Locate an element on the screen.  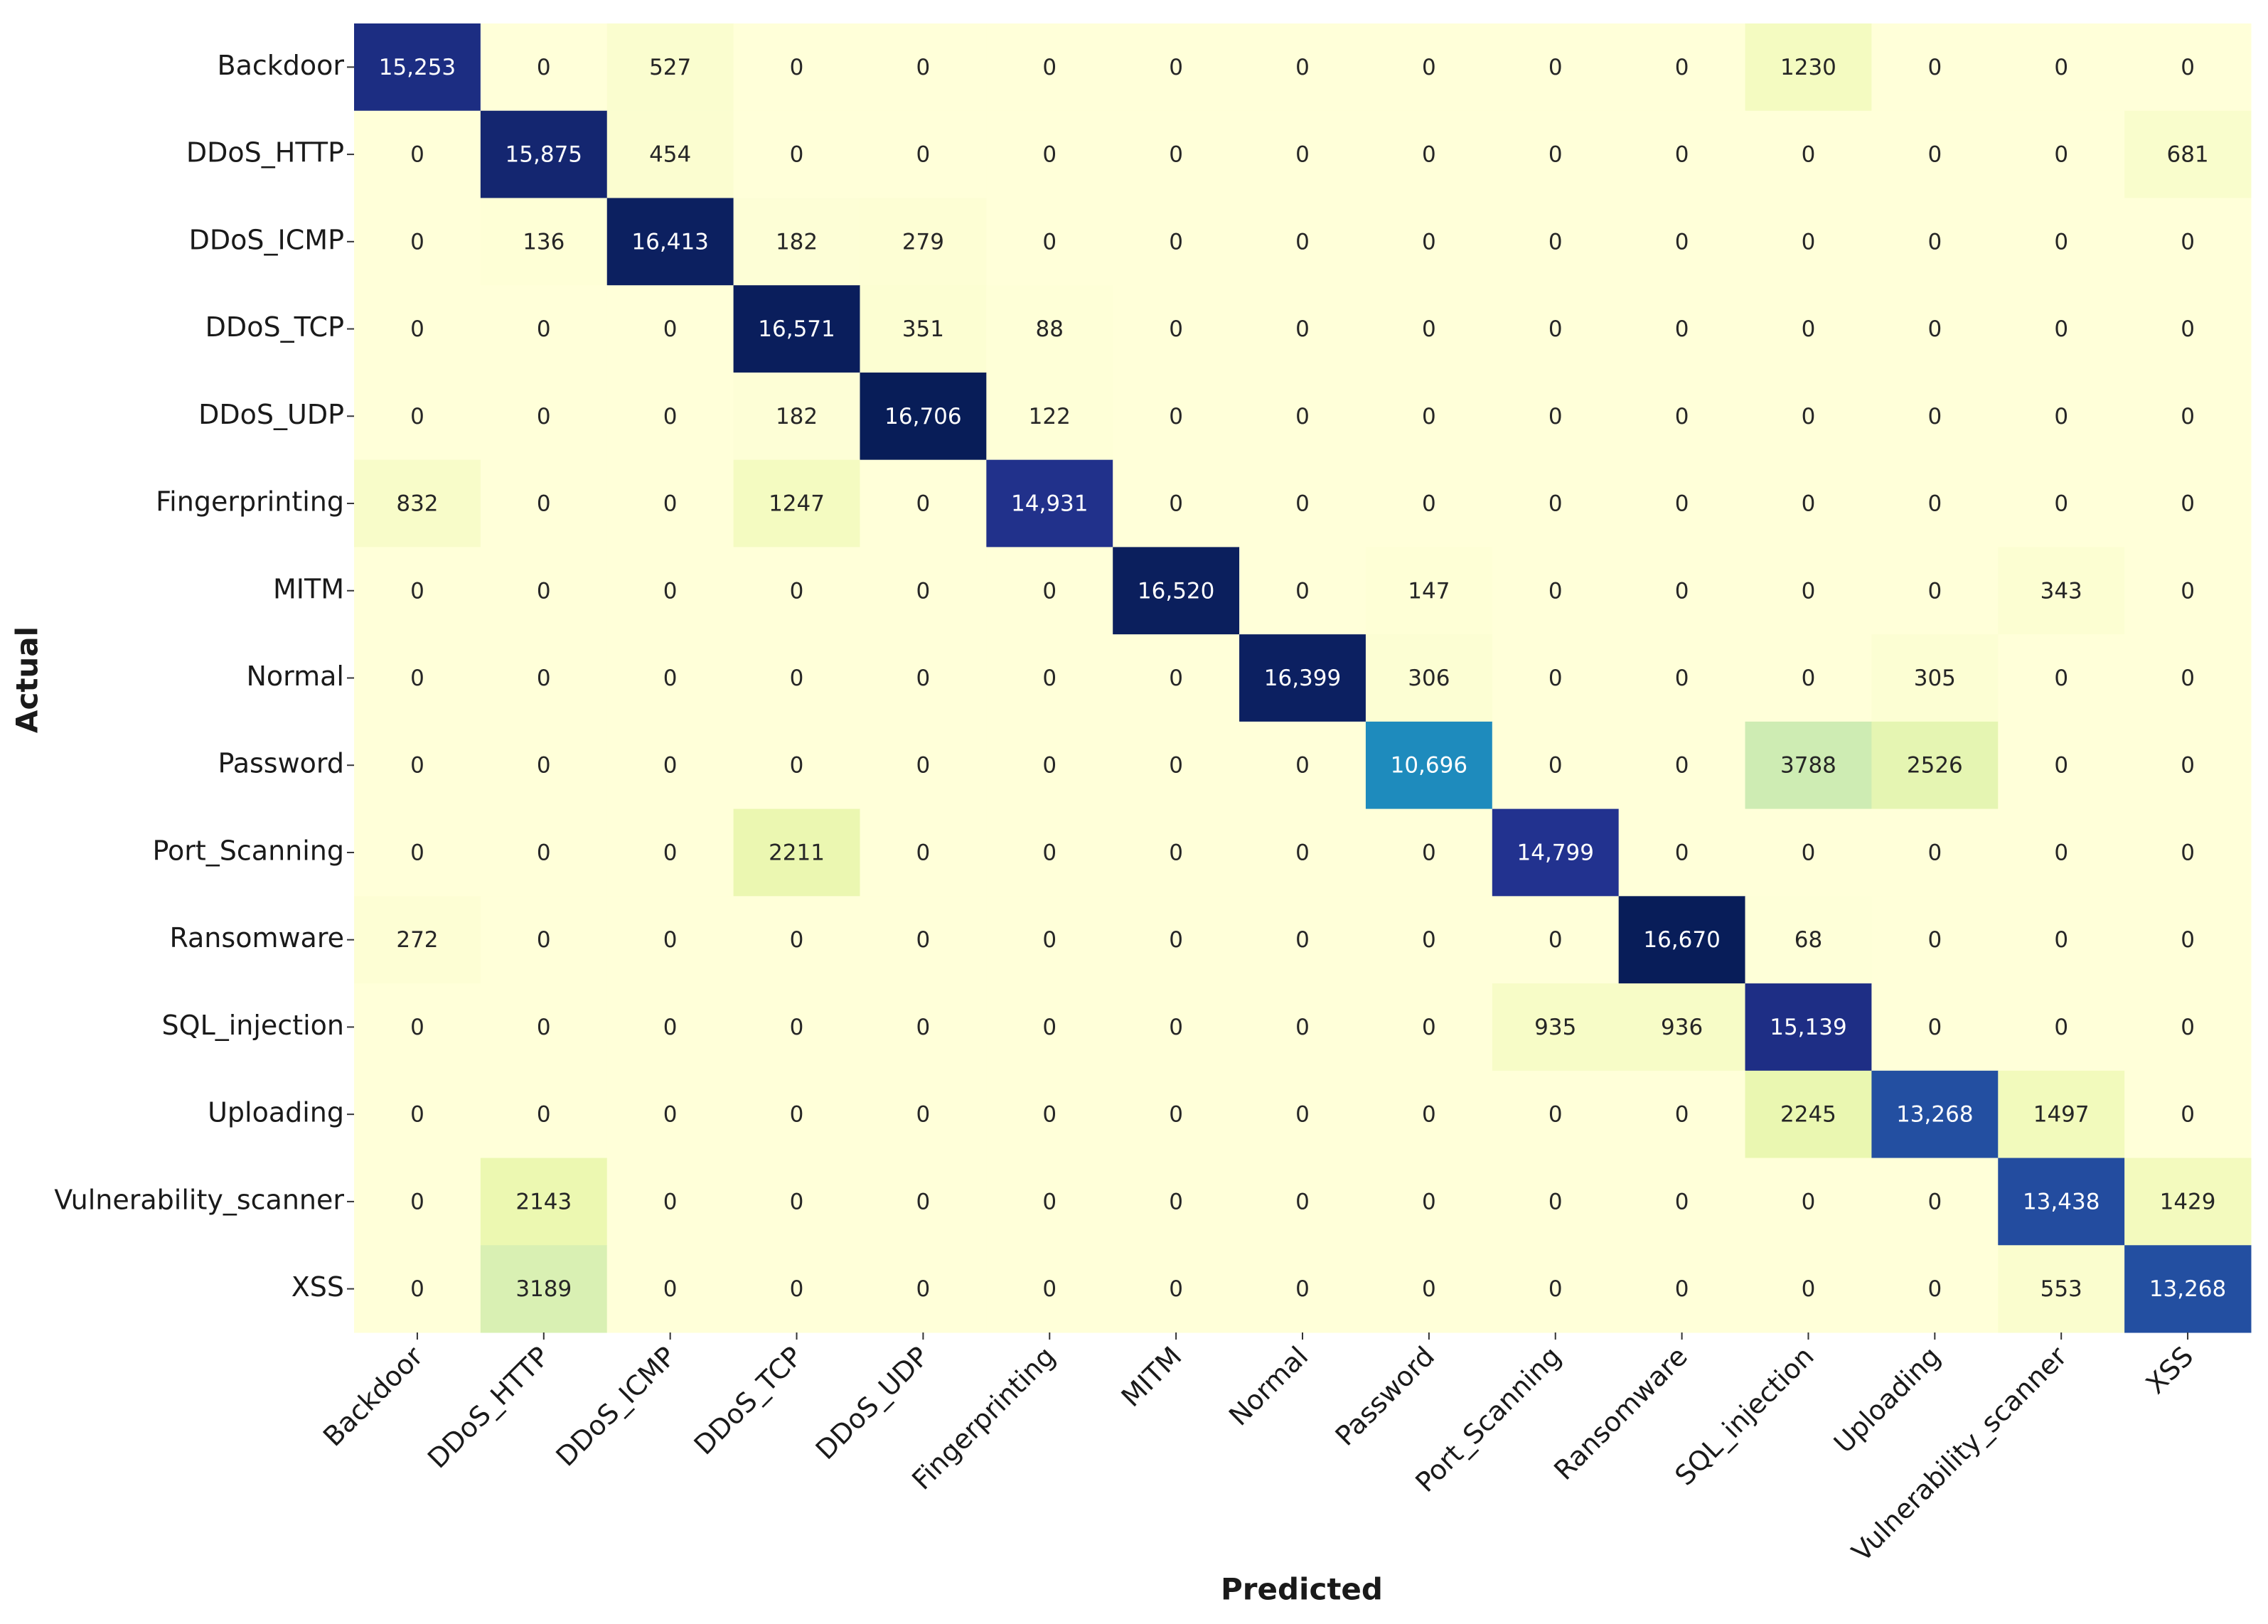
y-tick-label: Uploading is located at coordinates (276, 1112).